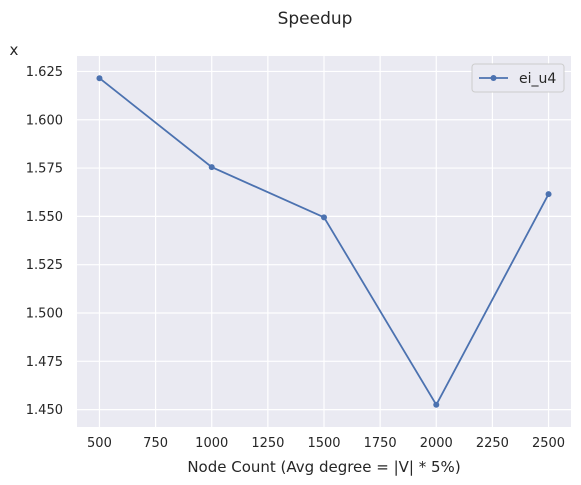  I want to click on x-tick-label: 750, so click(155, 443).